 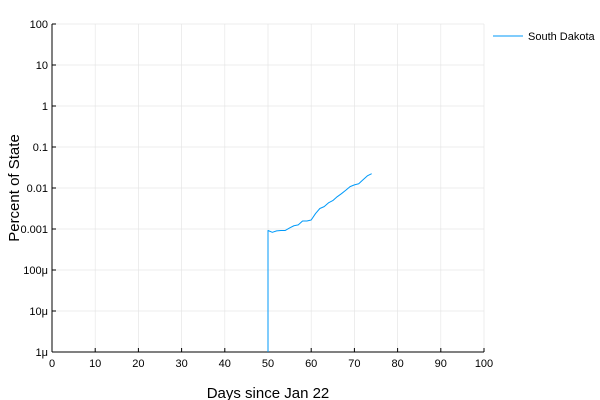 What do you see at coordinates (45, 107) in the screenshot?
I see `y-tick-label: 1` at bounding box center [45, 107].